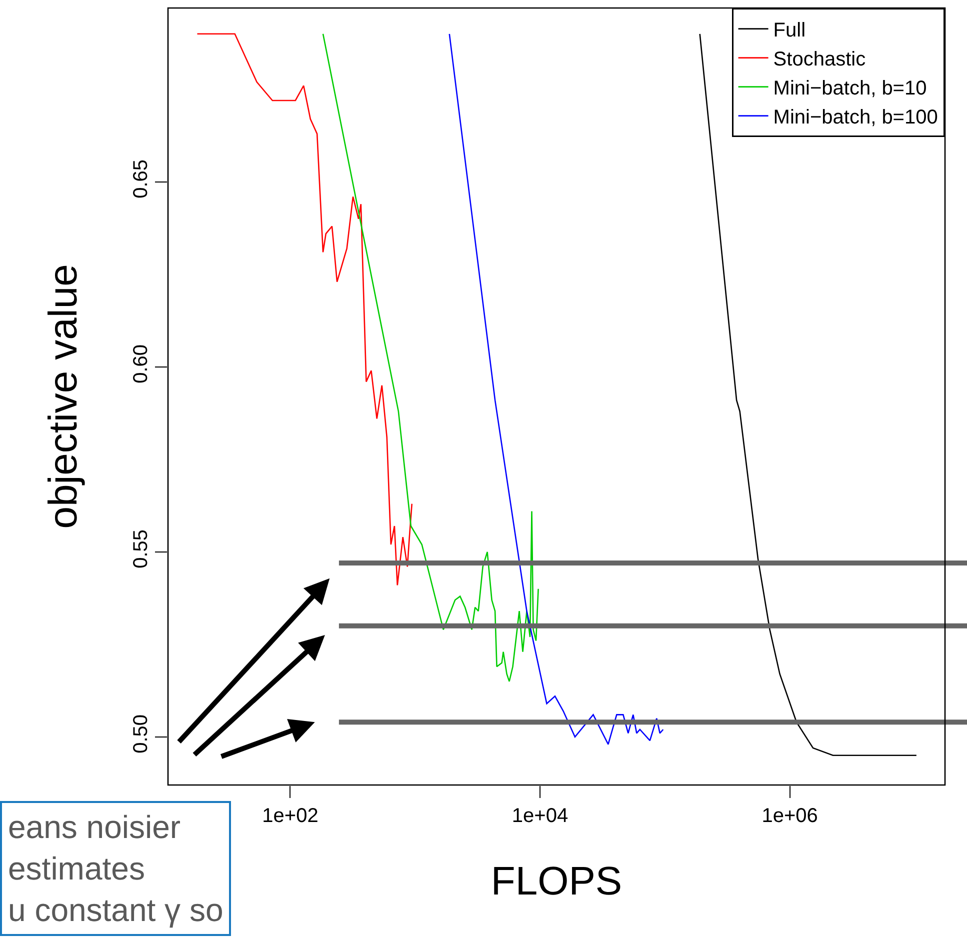 Image resolution: width=967 pixels, height=949 pixels. I want to click on legend-label: Mini−batch, b=10, so click(850, 89).